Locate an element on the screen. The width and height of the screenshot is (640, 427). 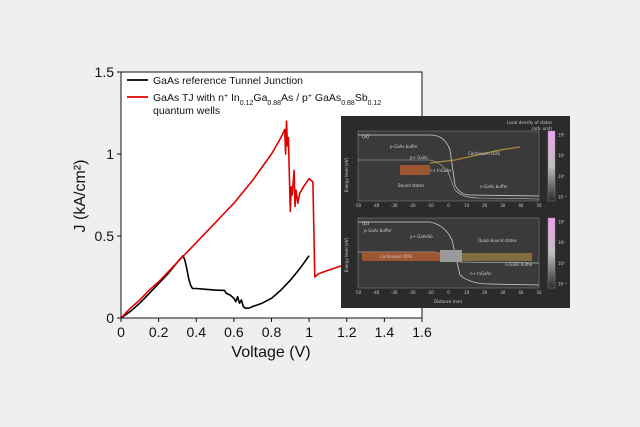
inset-panel-a is located at coordinates (448, 166).